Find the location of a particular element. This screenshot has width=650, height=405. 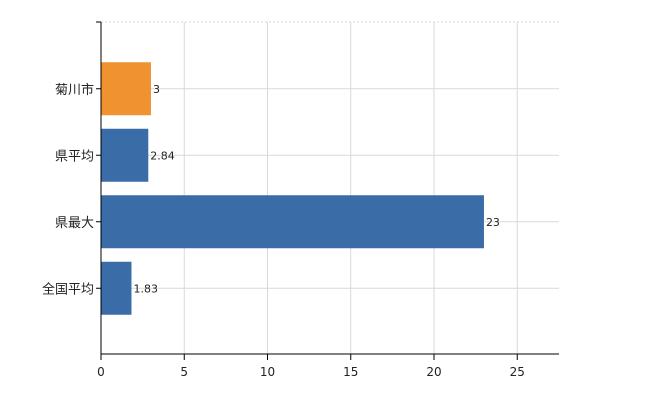

x-tick-label-5: 25 is located at coordinates (517, 372).